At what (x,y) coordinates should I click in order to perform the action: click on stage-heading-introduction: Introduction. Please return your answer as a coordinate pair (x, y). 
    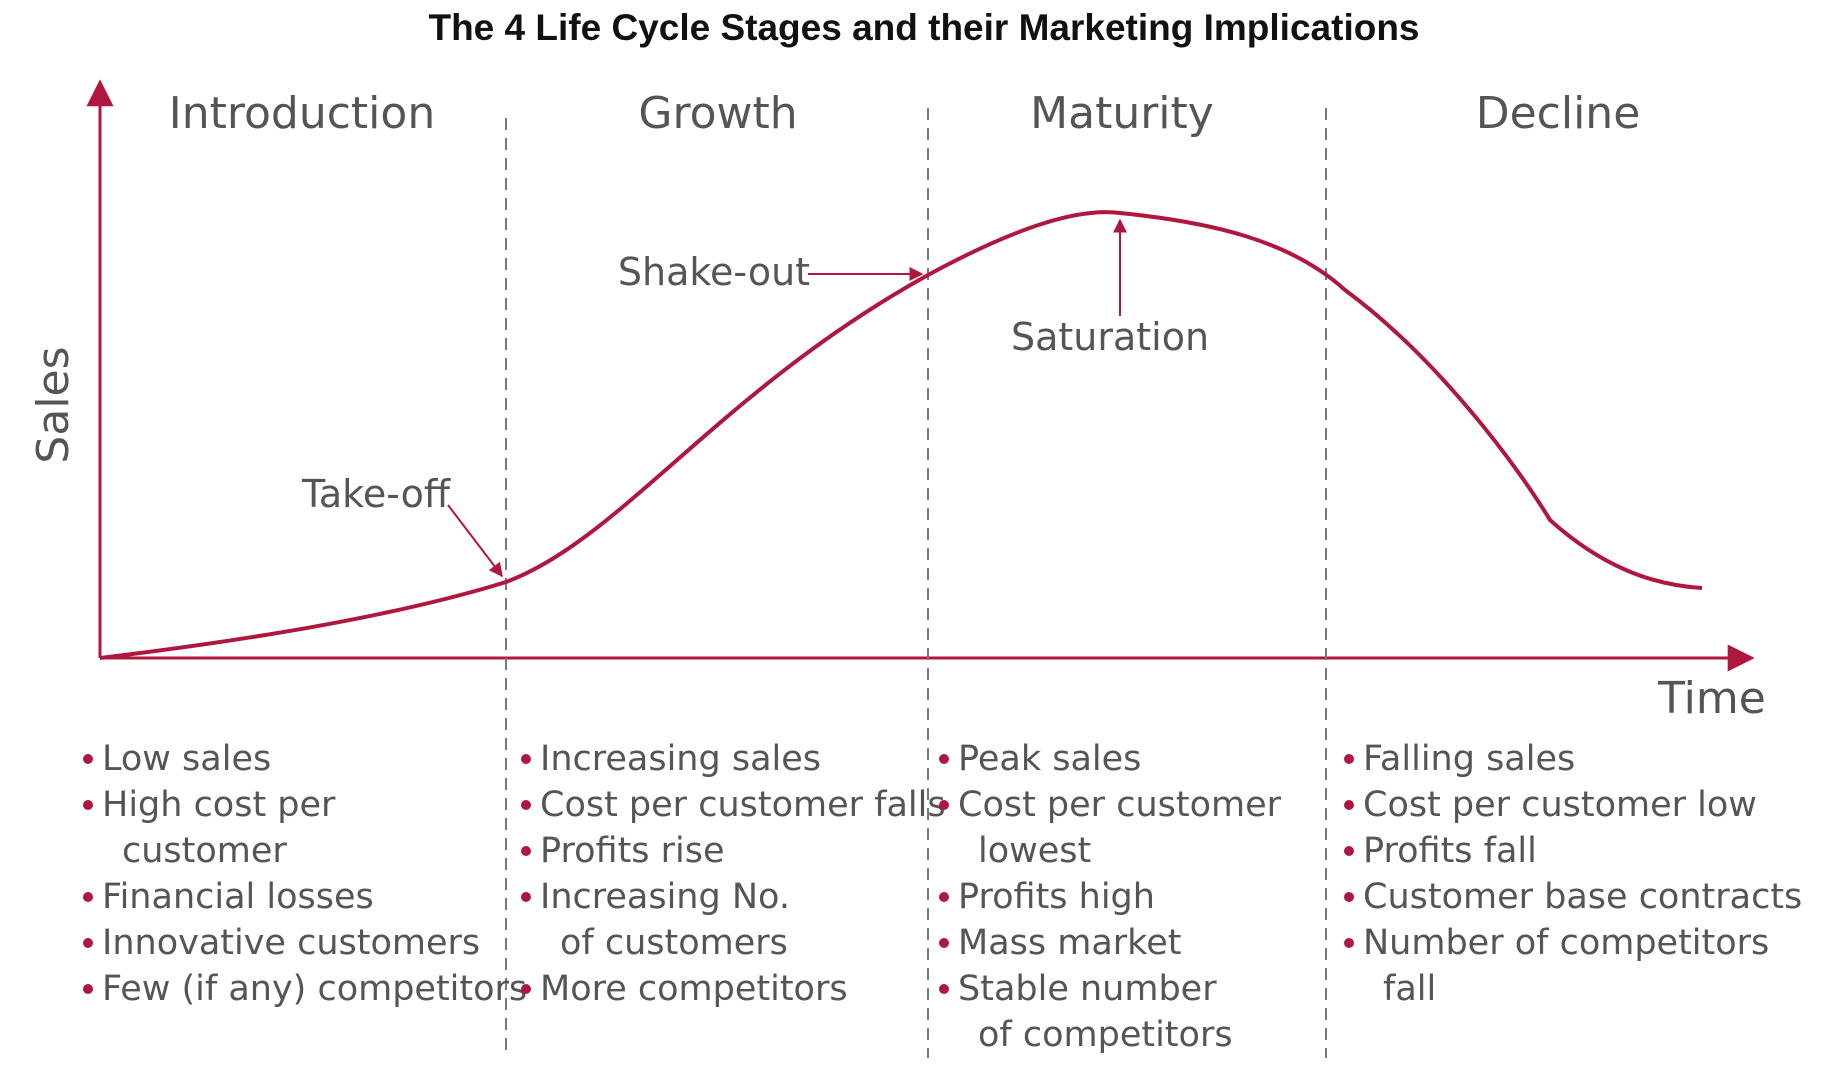
    Looking at the image, I should click on (302, 113).